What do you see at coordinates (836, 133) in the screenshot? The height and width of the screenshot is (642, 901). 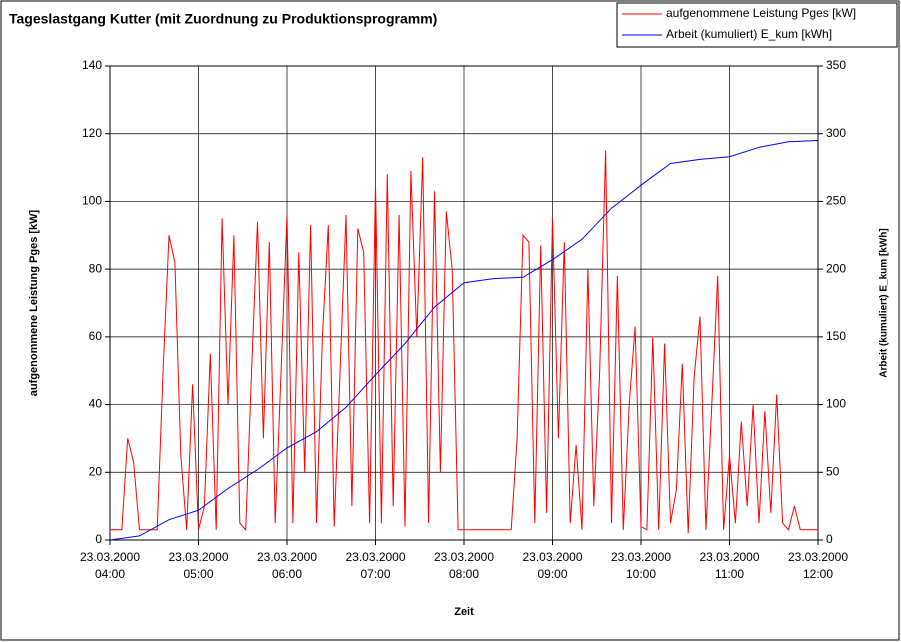 I see `y2-tick-label: 300` at bounding box center [836, 133].